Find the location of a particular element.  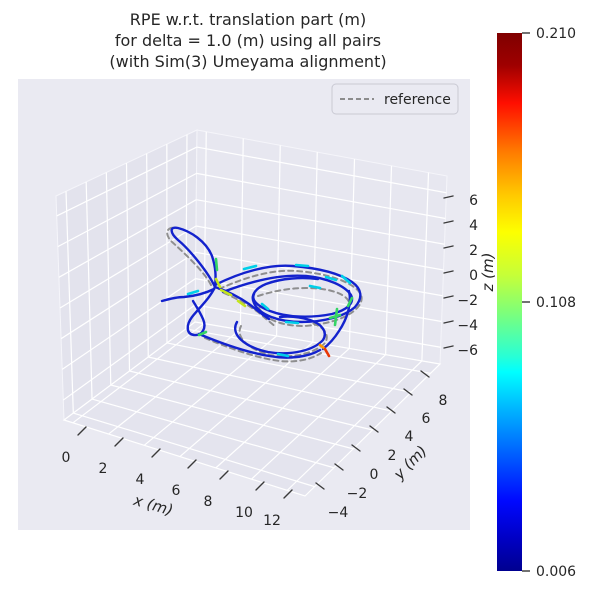

y-tick-label: 6 is located at coordinates (426, 419).